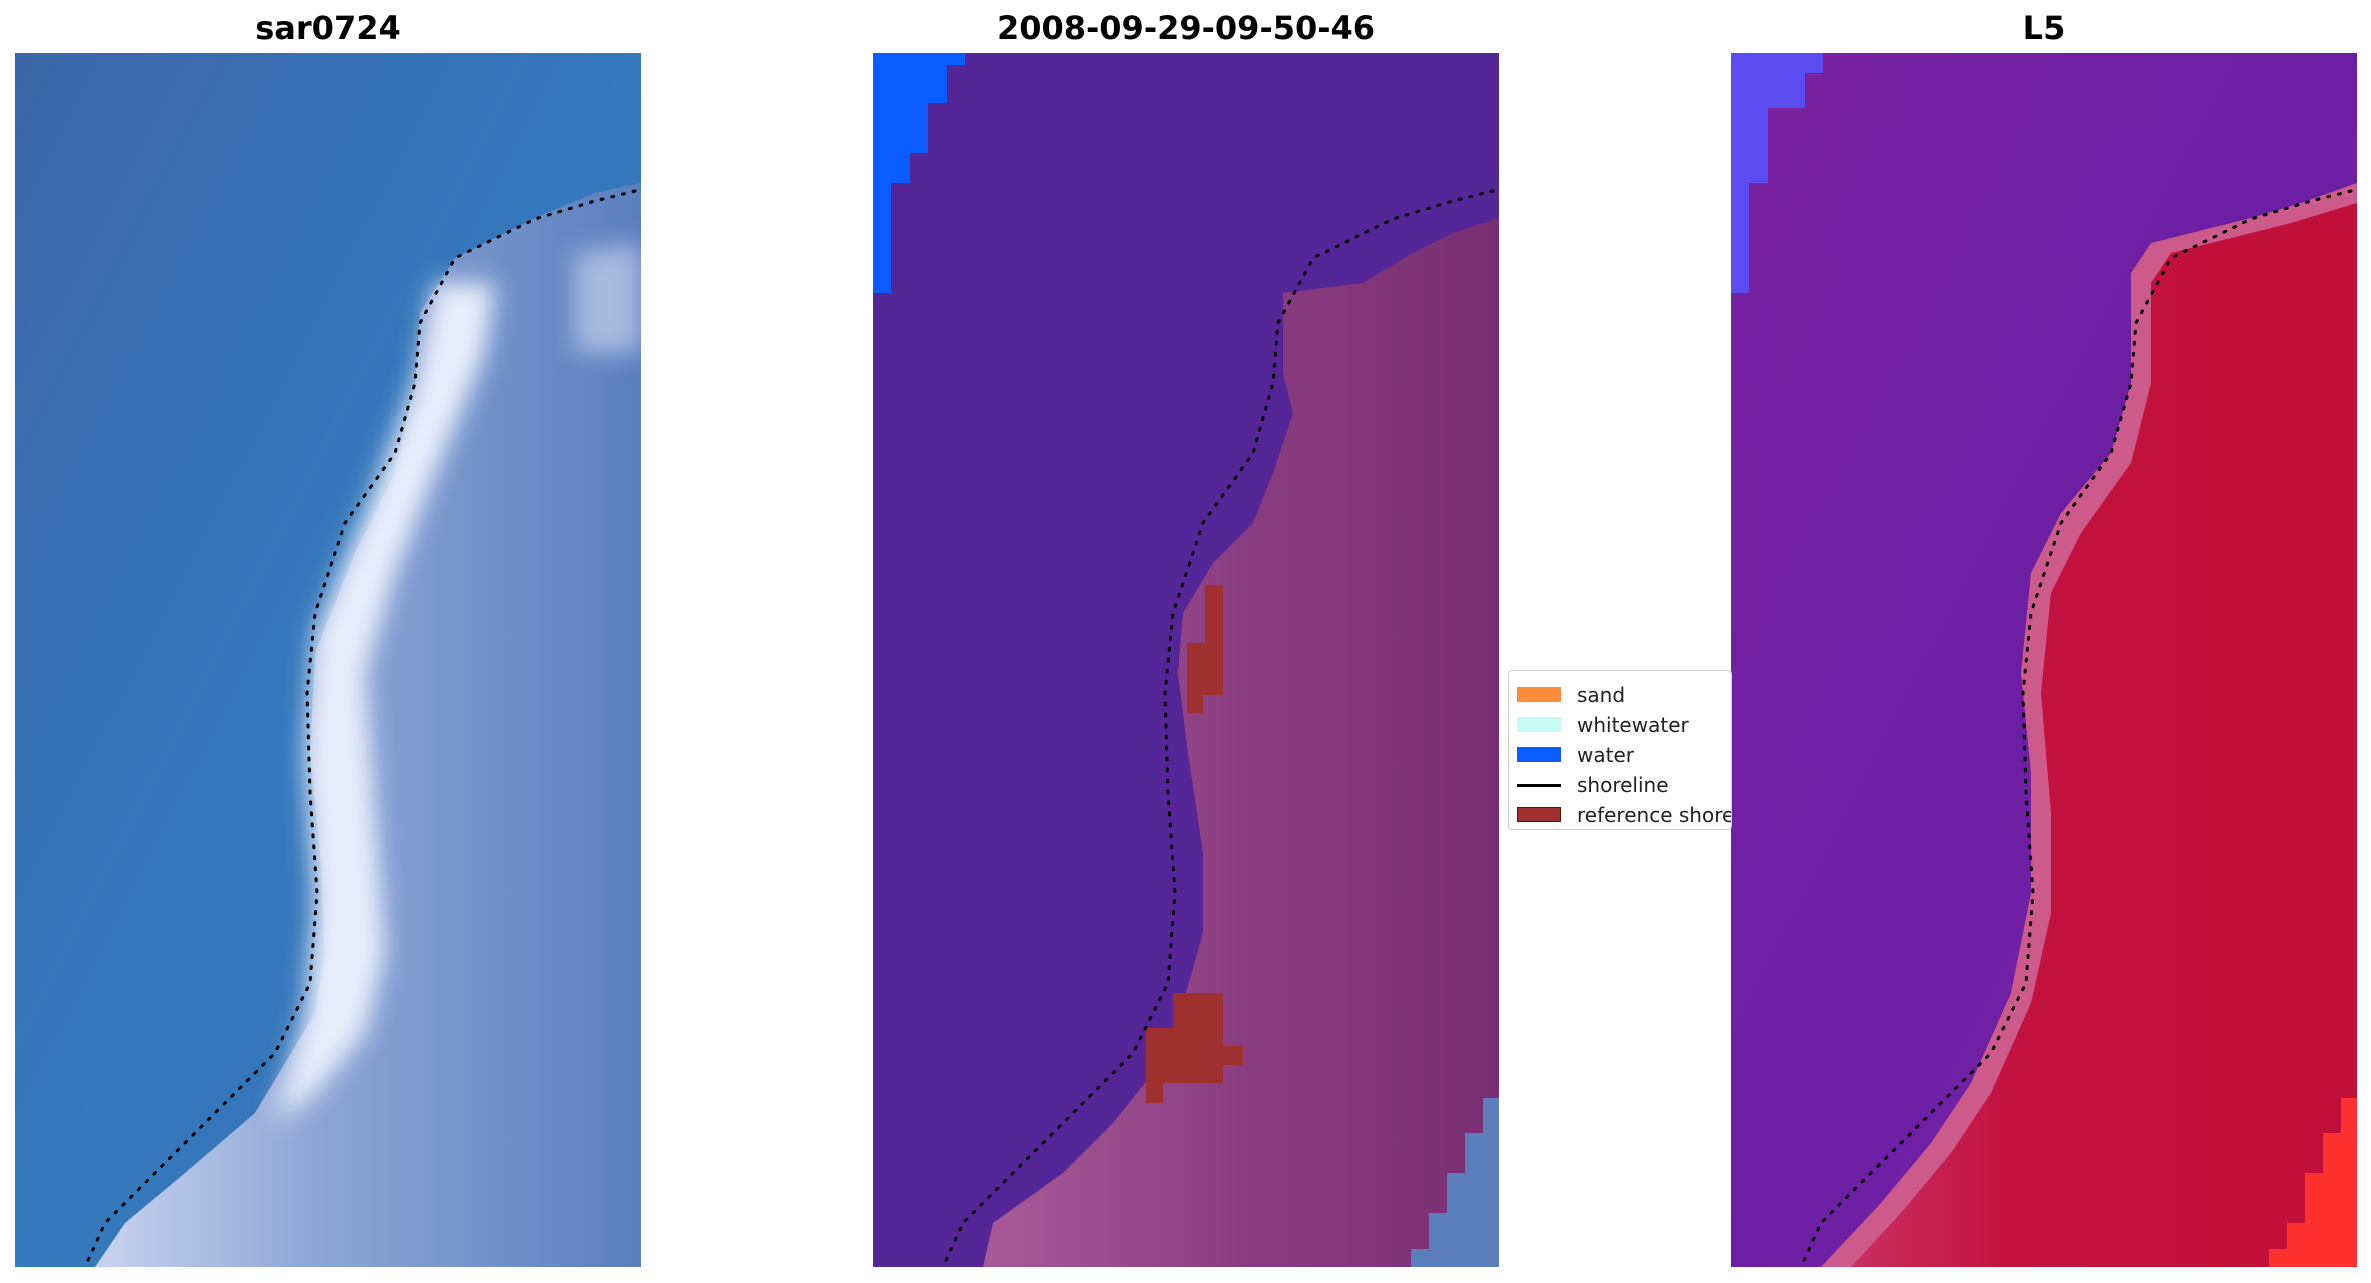 The width and height of the screenshot is (2371, 1283). I want to click on water-swatch, so click(1539, 754).